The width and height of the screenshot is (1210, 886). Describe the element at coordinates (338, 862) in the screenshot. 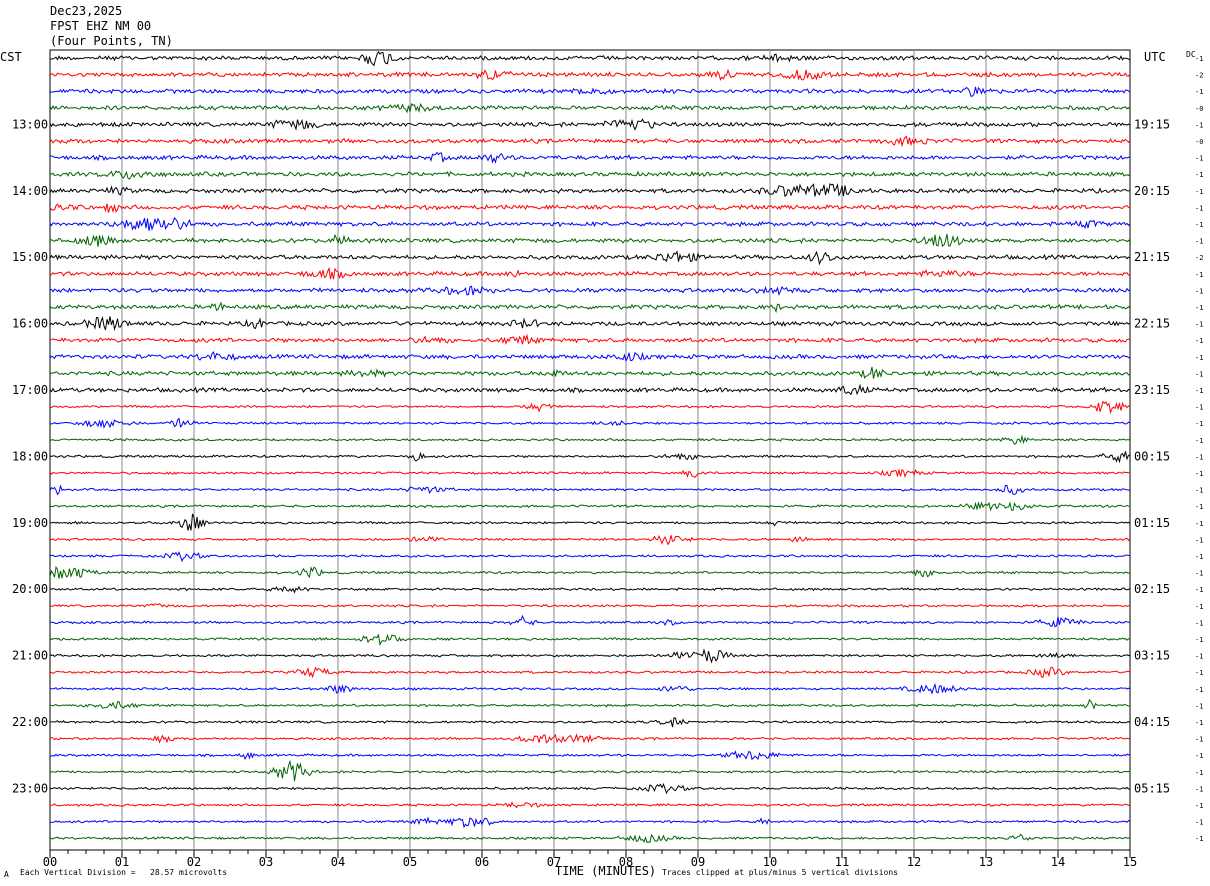

I see `x-tick-label: 04` at that location.